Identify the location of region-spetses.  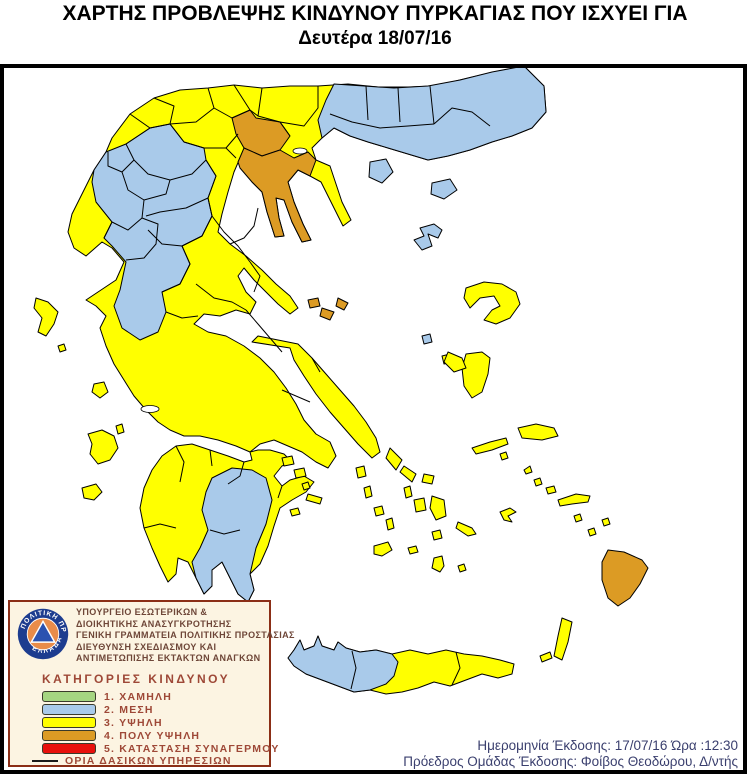
(295, 512).